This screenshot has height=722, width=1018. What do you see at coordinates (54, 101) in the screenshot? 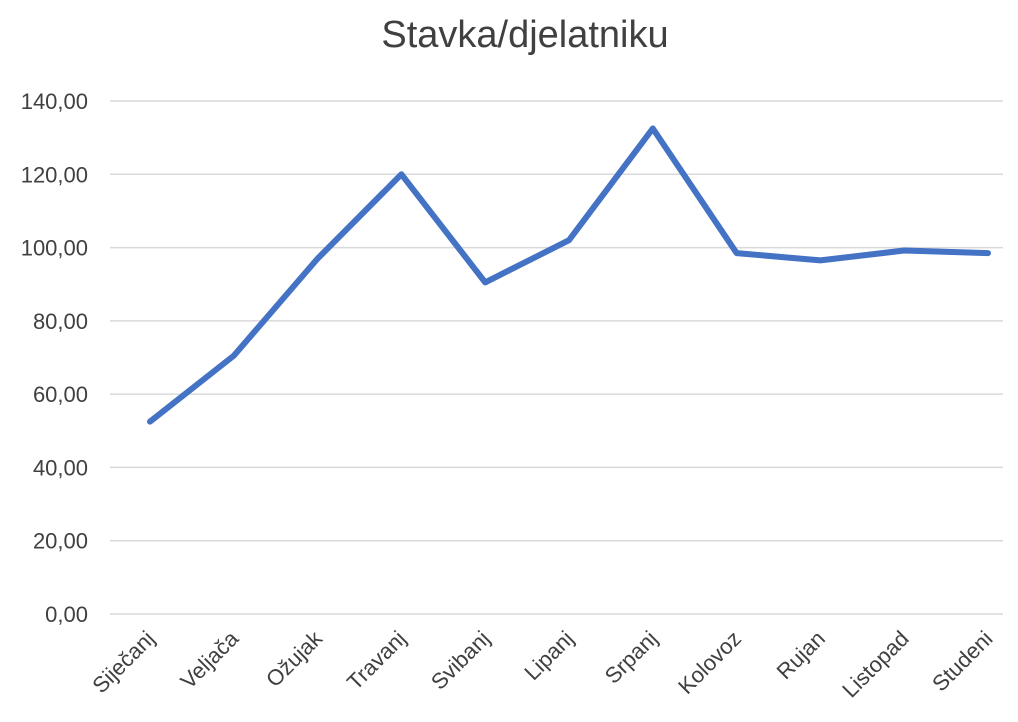
I see `y-tick-label: 140,00` at bounding box center [54, 101].